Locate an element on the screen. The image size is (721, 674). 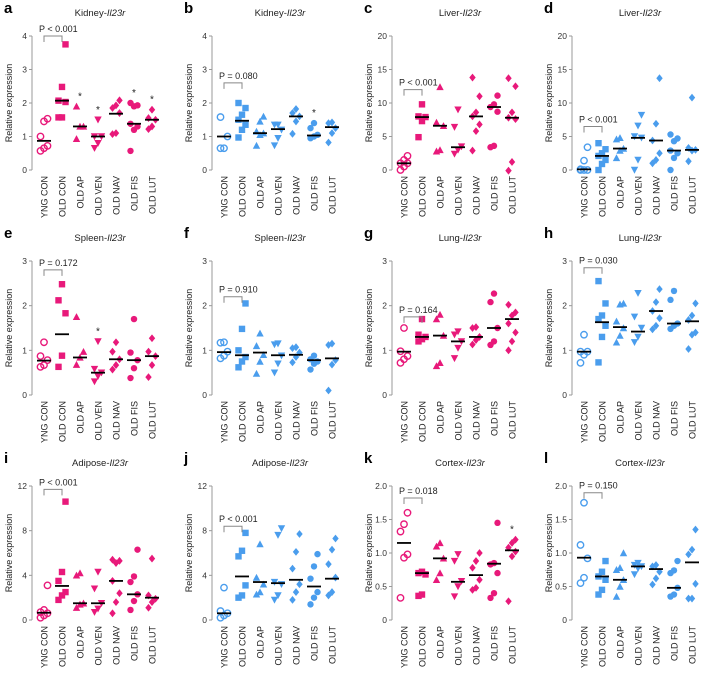
panel-title: Lung-Il23r is located at coordinates (641, 238).